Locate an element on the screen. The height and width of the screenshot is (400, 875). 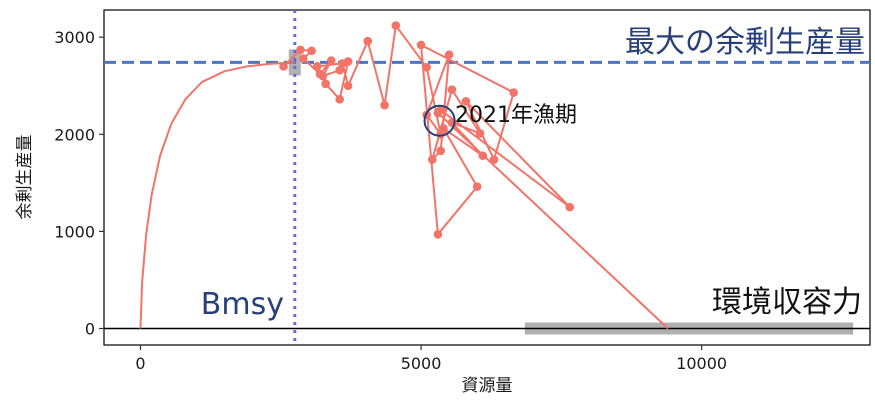
y-tick-label: 1000 is located at coordinates (74, 231).